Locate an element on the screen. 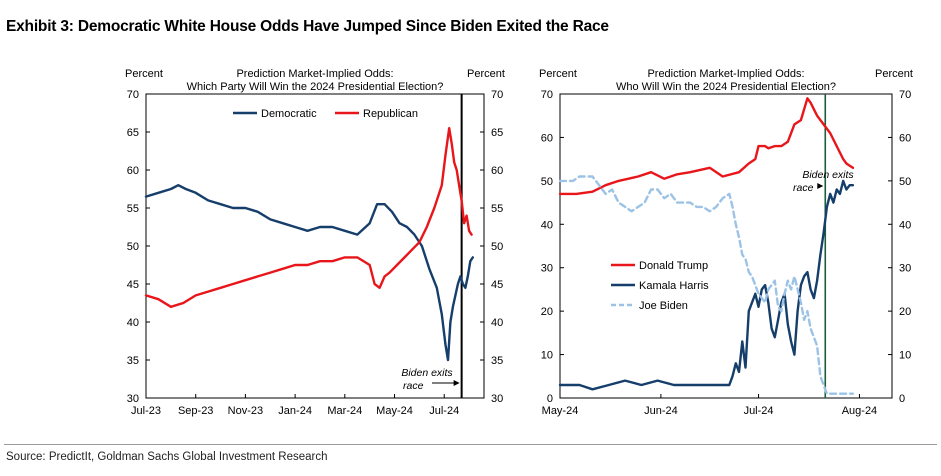 Image resolution: width=941 pixels, height=476 pixels. x-tick-label: Mar-24 is located at coordinates (344, 411).